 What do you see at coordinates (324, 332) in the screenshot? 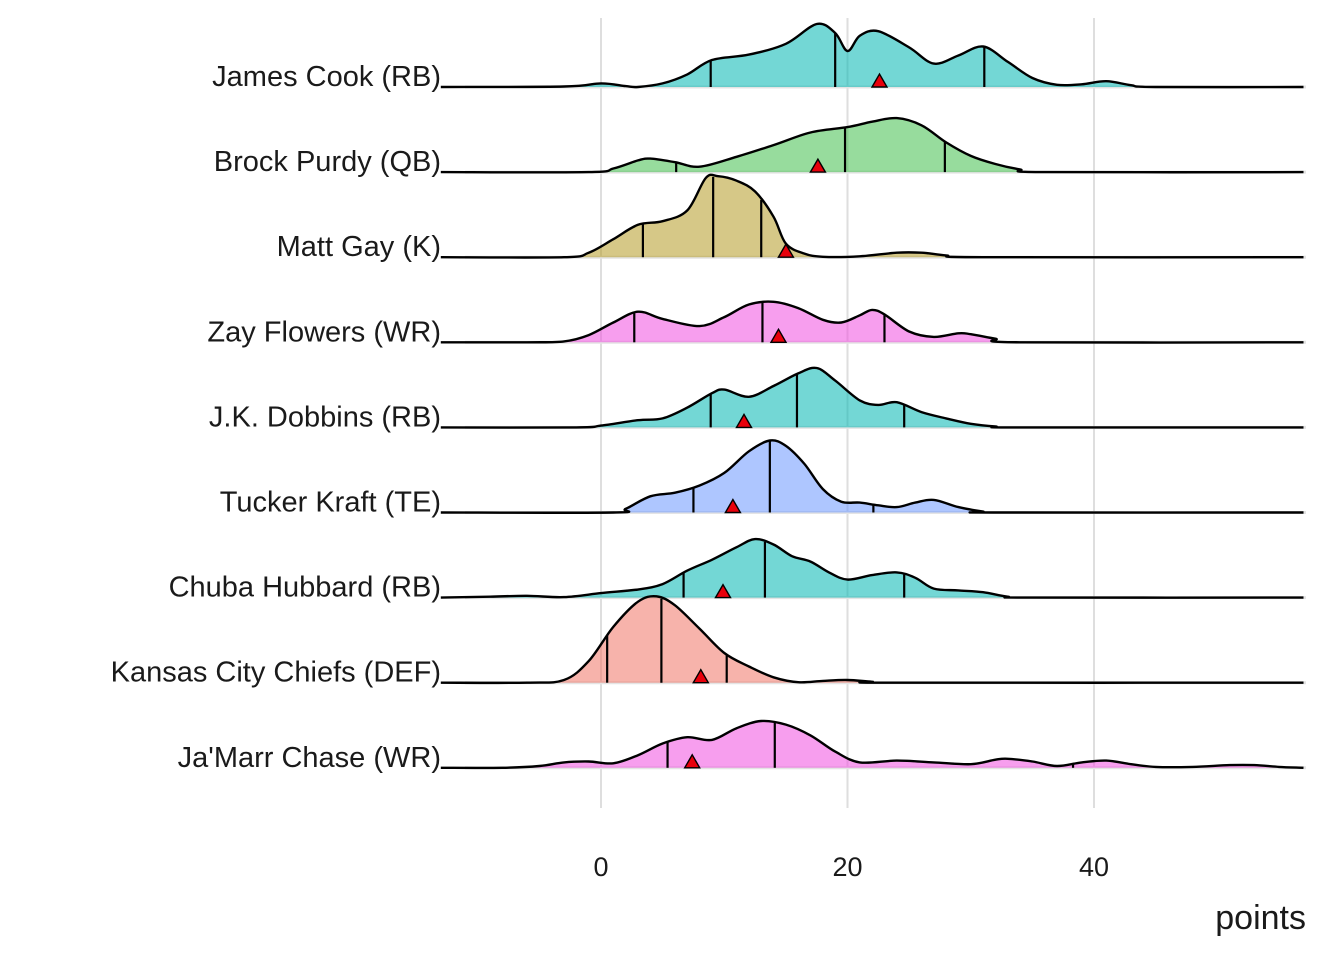
I see `category-label: Zay Flowers (WR)` at bounding box center [324, 332].